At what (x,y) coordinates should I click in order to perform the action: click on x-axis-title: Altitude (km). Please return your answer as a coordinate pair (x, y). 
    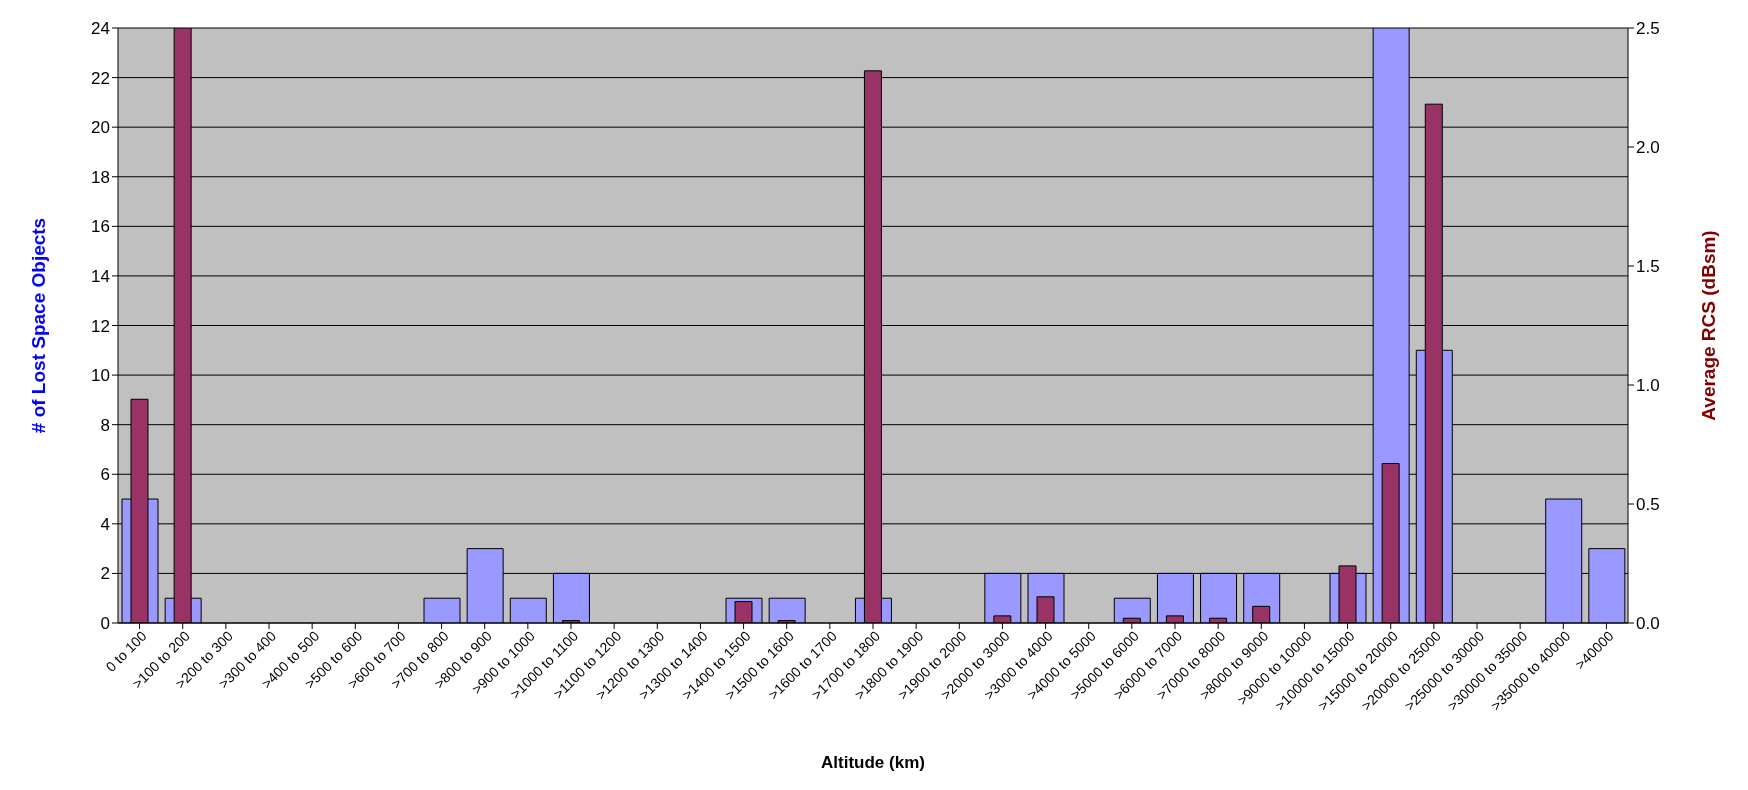
    Looking at the image, I should click on (873, 762).